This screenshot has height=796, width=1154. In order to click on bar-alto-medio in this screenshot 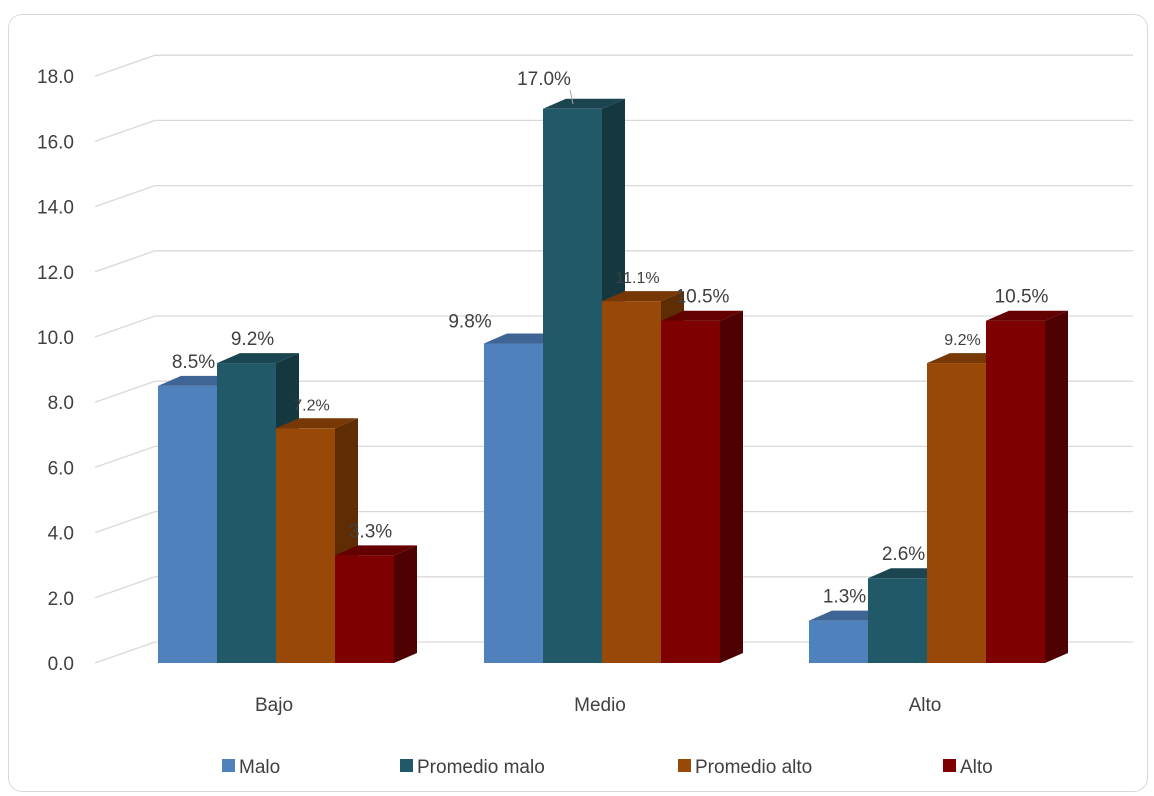, I will do `click(702, 486)`.